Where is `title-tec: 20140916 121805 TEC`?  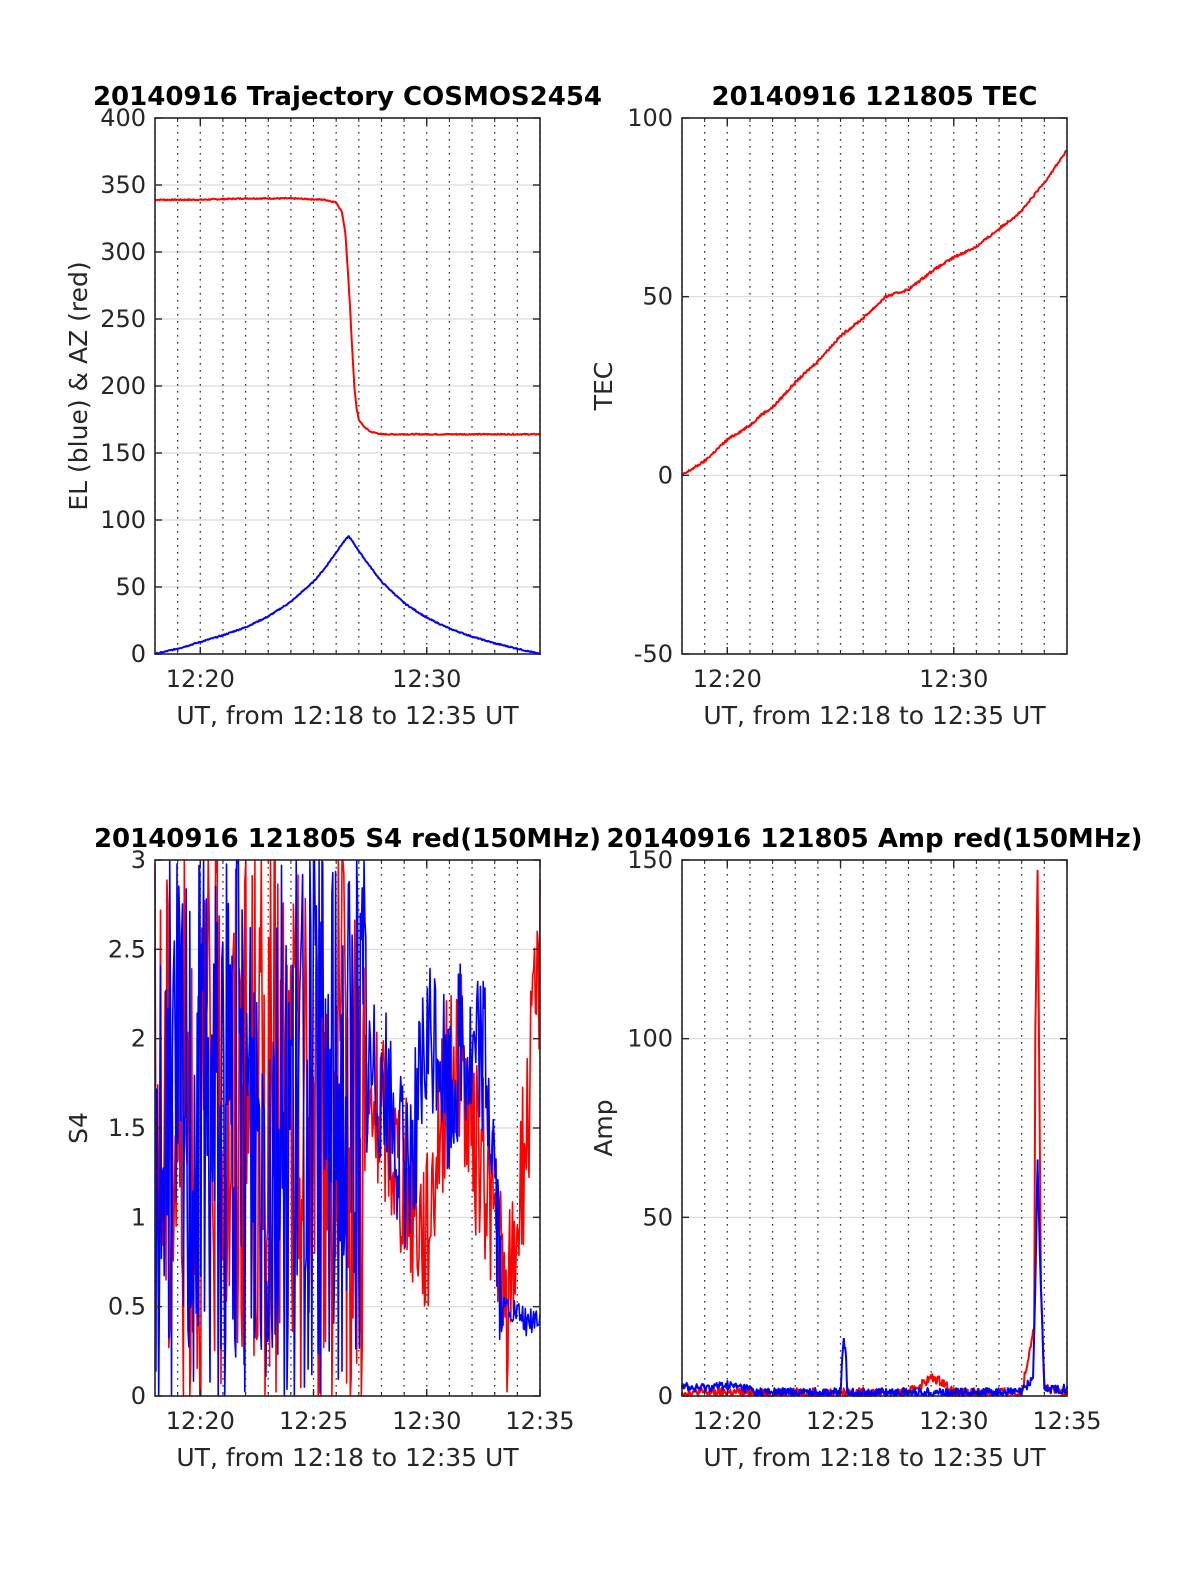
title-tec: 20140916 121805 TEC is located at coordinates (875, 97).